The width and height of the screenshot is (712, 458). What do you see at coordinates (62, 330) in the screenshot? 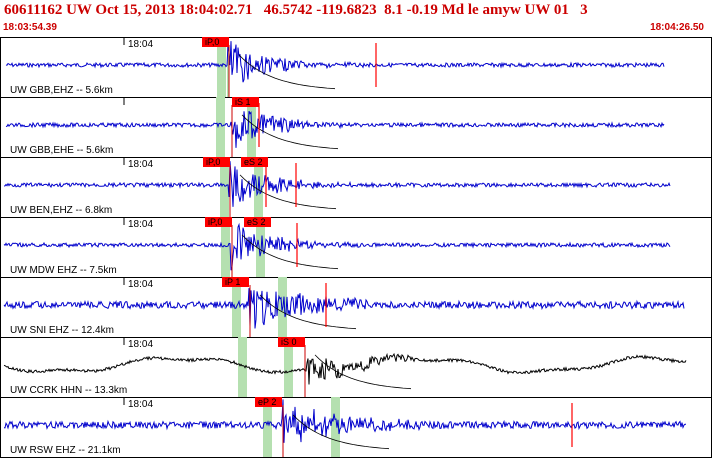
I see `station-label: UW SNI EHZ -- 12.4km` at bounding box center [62, 330].